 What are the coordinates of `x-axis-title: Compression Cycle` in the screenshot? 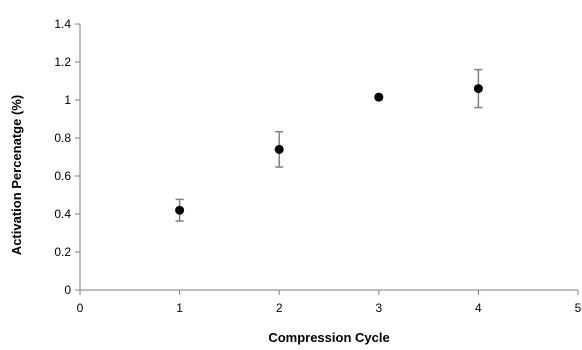 It's located at (328, 337).